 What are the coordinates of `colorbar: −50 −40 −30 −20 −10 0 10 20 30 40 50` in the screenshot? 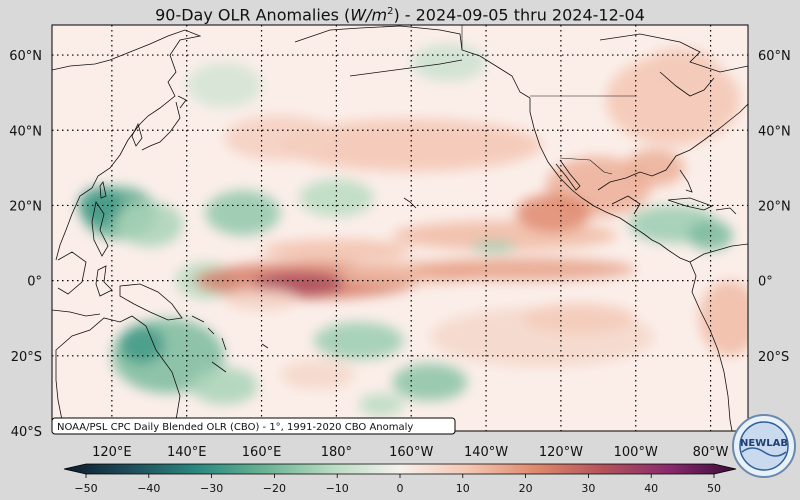 It's located at (400, 479).